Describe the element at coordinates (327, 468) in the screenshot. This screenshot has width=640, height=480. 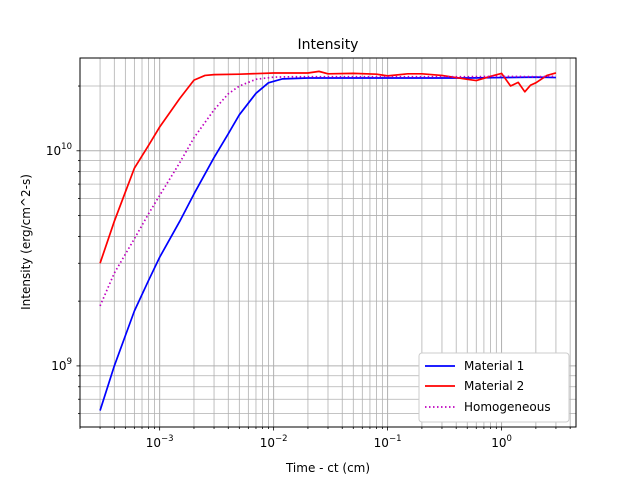
I see `x-axis-label: Time - ct (cm)` at that location.